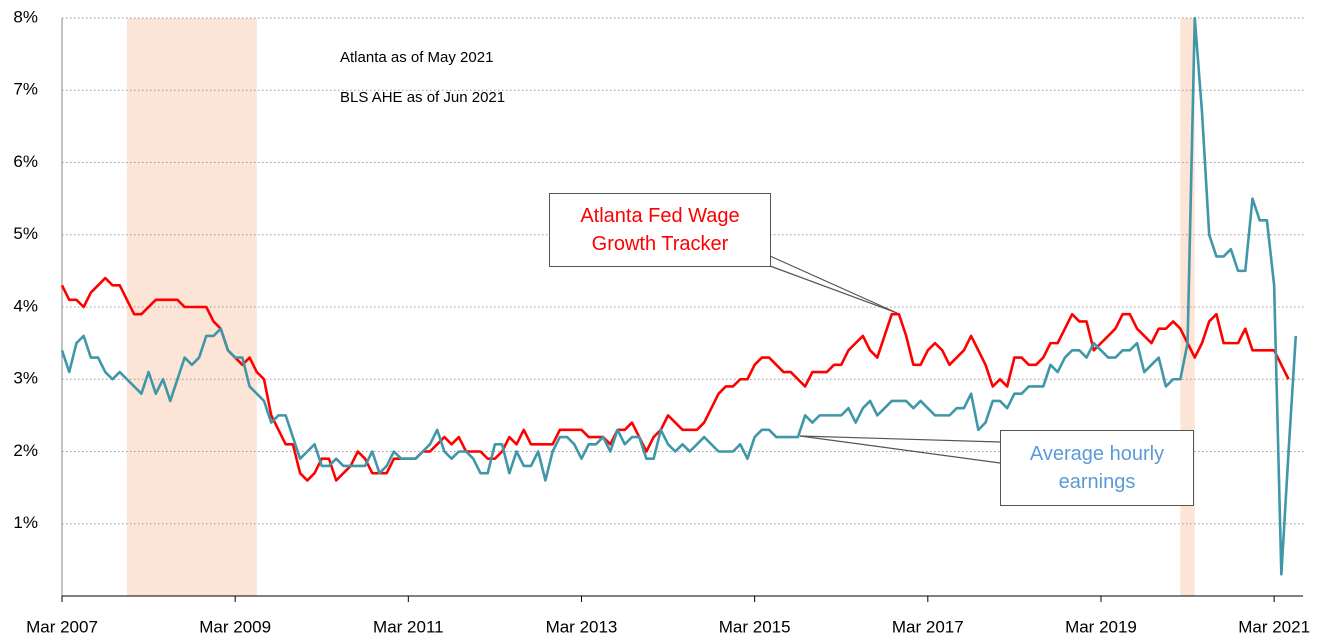  Describe the element at coordinates (1274, 626) in the screenshot. I see `x-tick-label: Mar 2021` at that location.